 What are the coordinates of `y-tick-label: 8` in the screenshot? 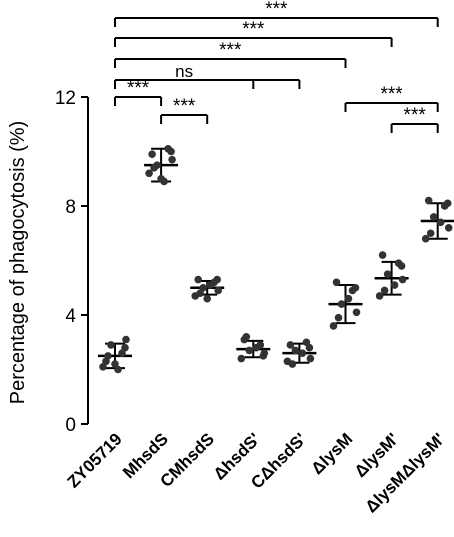 It's located at (70, 207).